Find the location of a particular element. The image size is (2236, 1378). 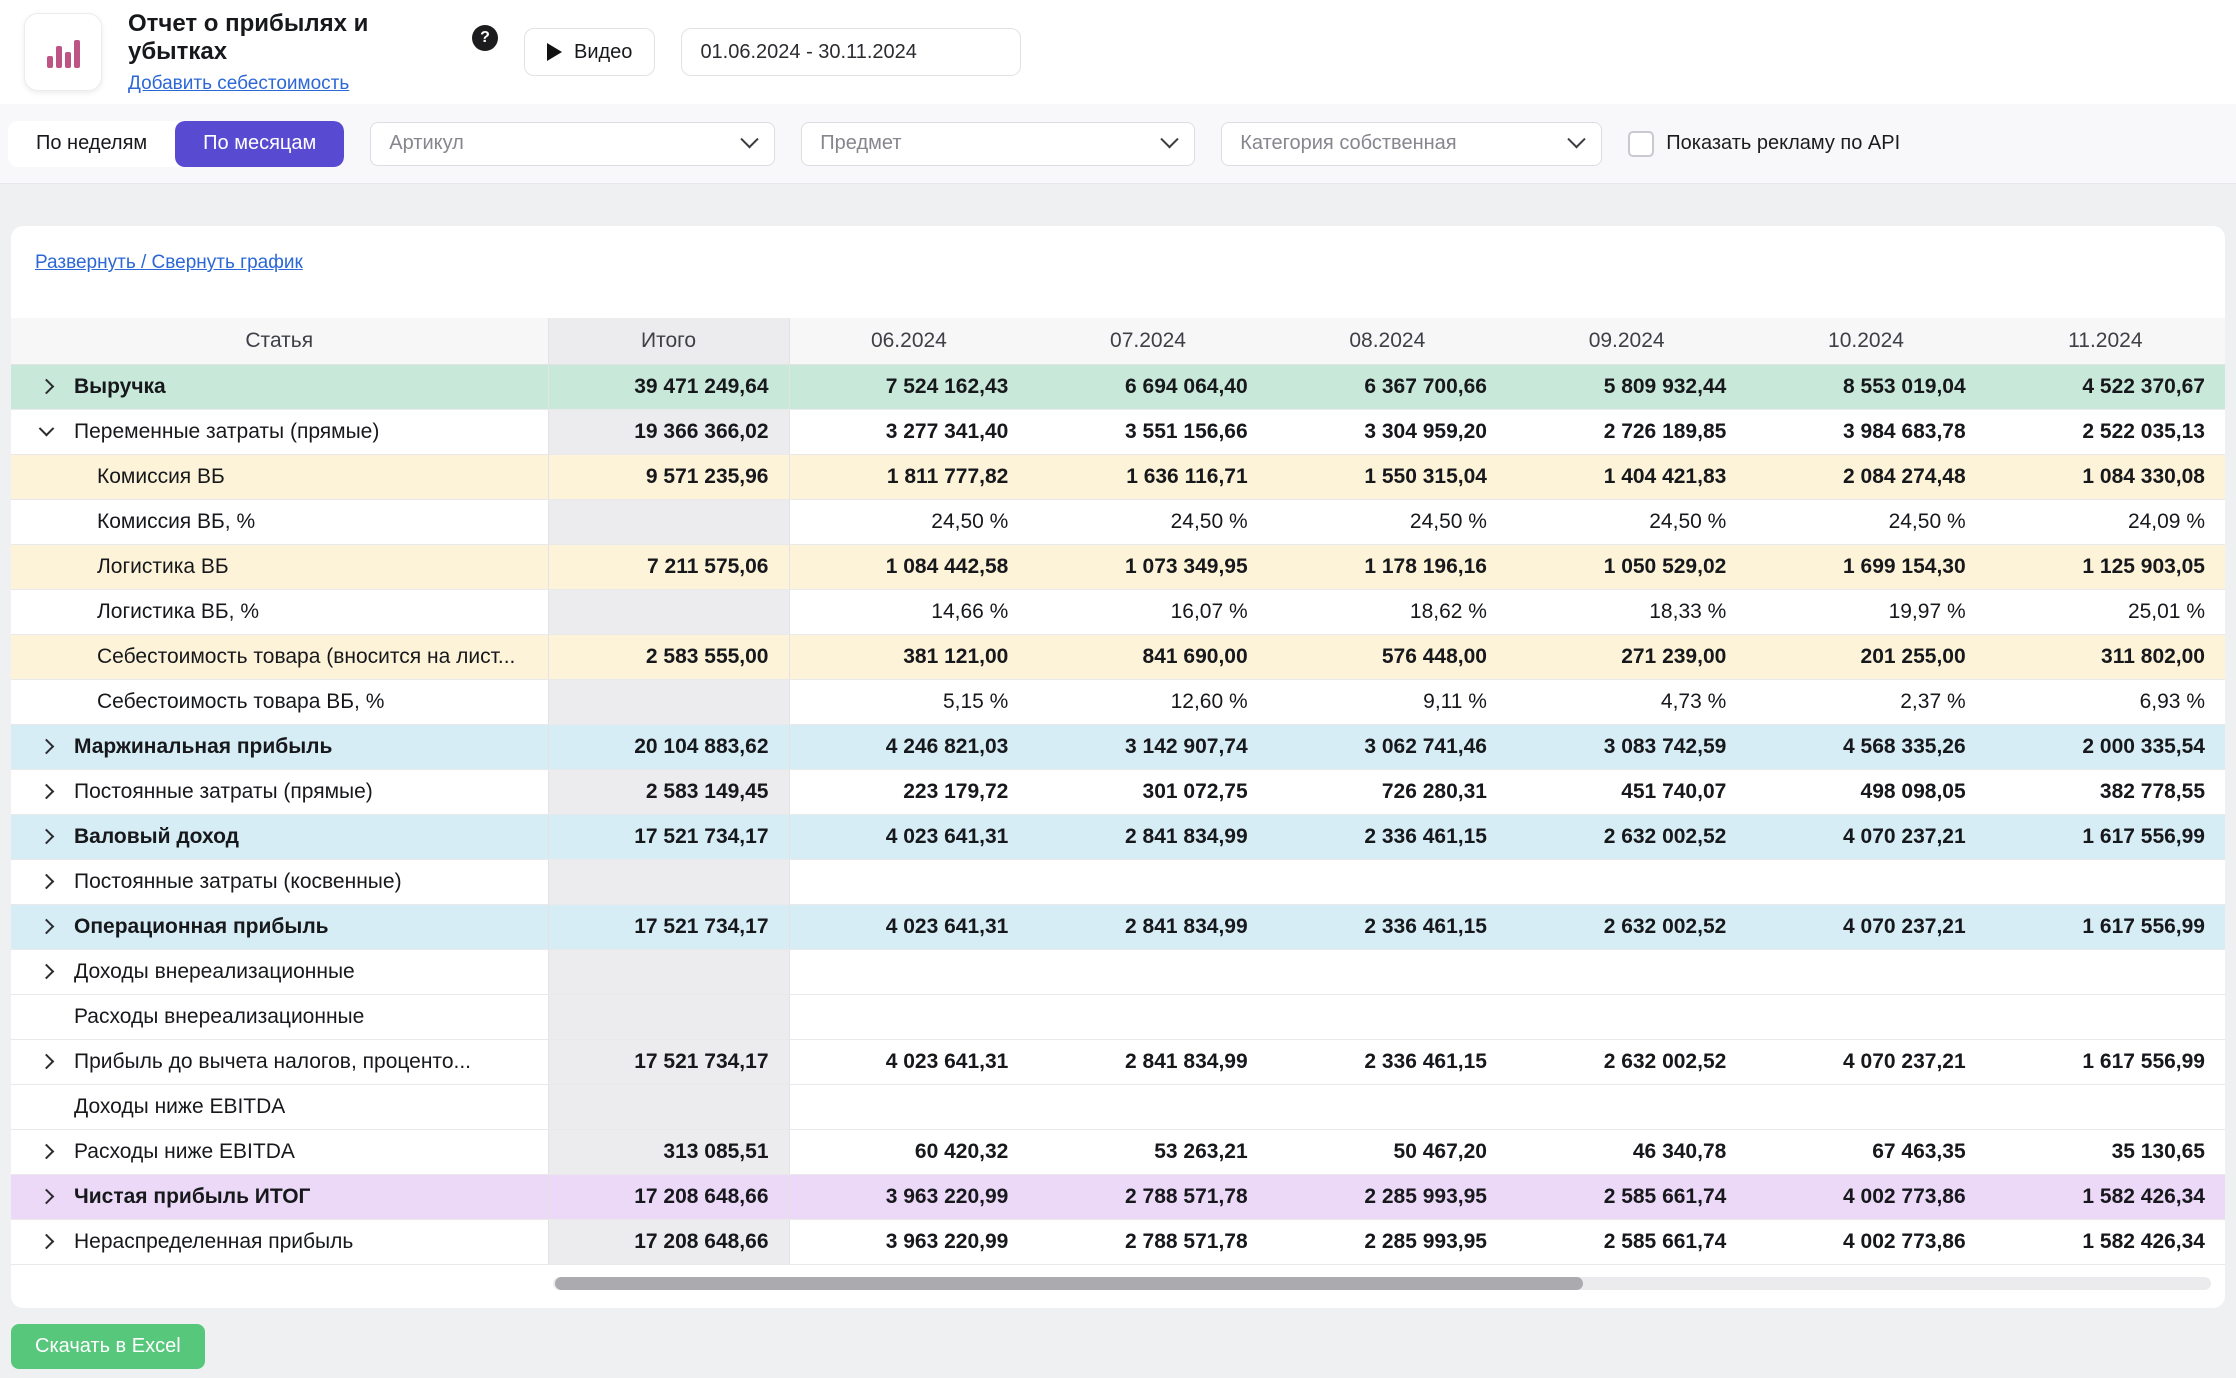

cell-value: 4 002 773,86 is located at coordinates (1866, 1197).